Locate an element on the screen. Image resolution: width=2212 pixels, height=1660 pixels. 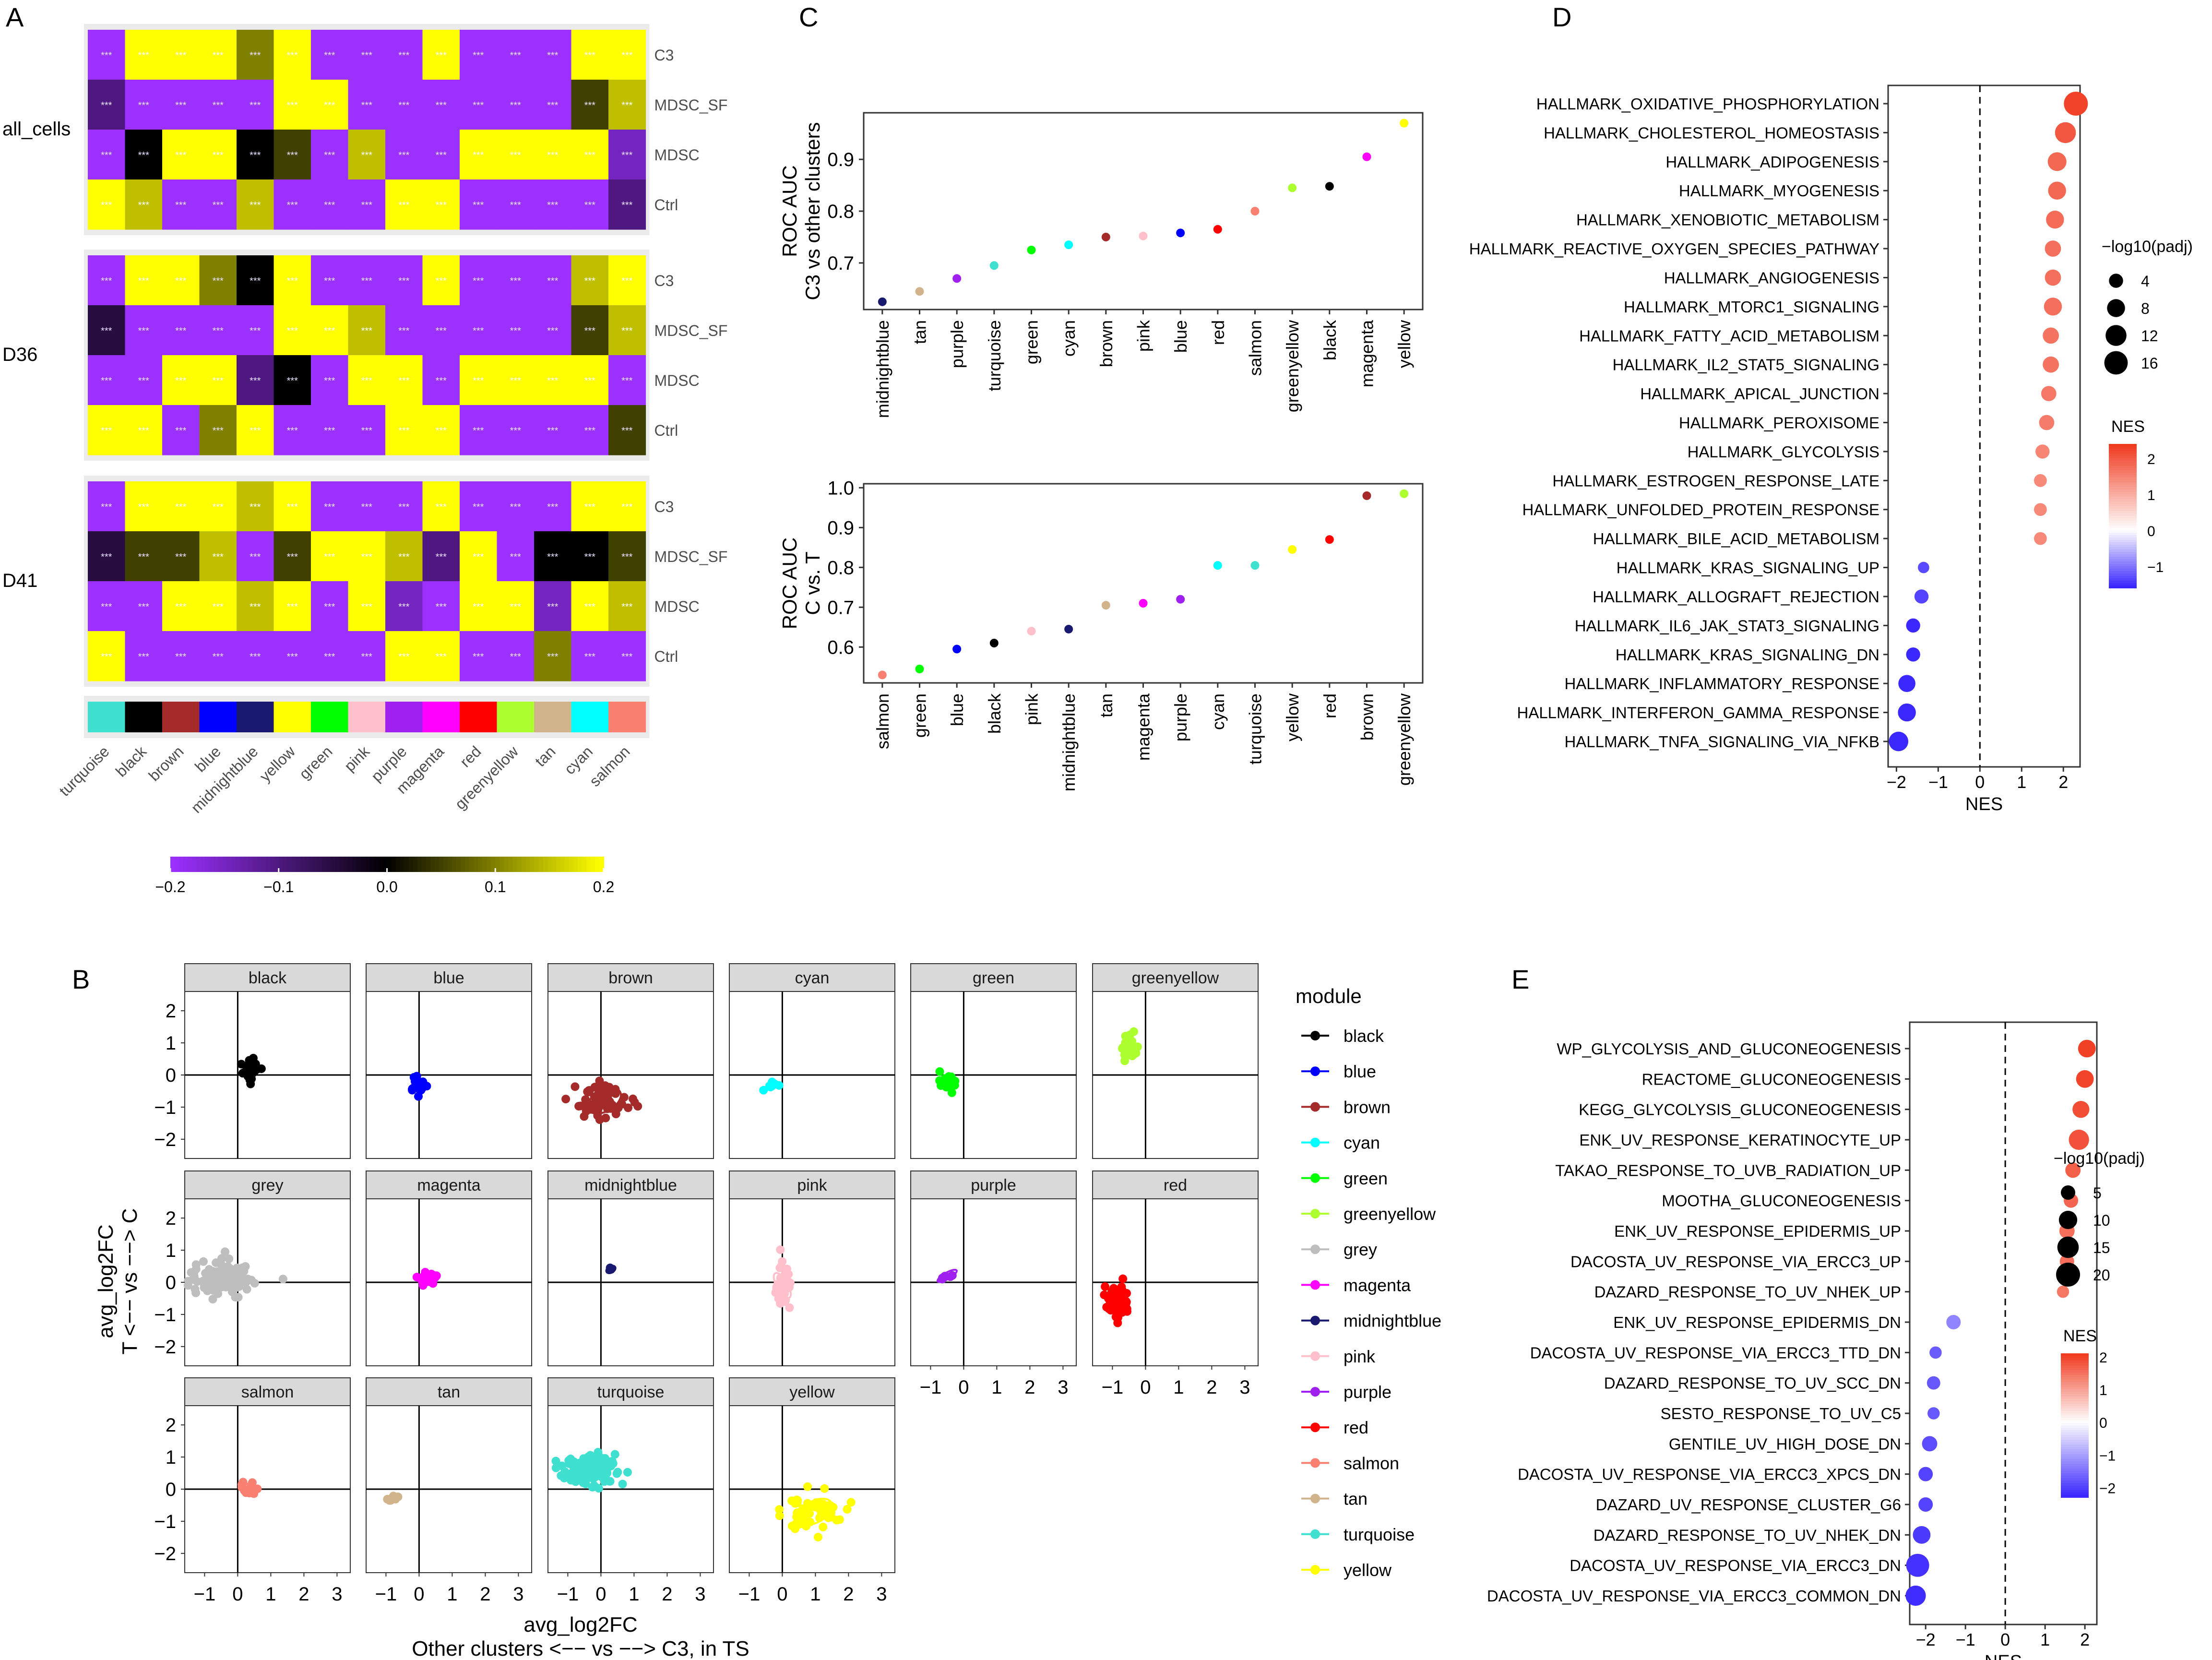
x-tick-label: 0 is located at coordinates (963, 1387).